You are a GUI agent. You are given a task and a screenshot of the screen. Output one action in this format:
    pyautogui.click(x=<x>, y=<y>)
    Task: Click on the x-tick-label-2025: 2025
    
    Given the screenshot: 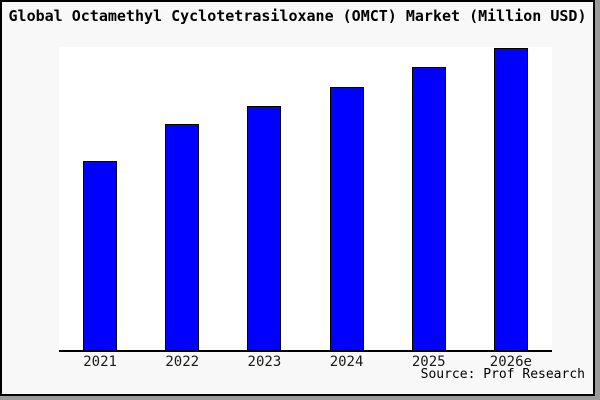 What is the action you would take?
    pyautogui.click(x=428, y=362)
    